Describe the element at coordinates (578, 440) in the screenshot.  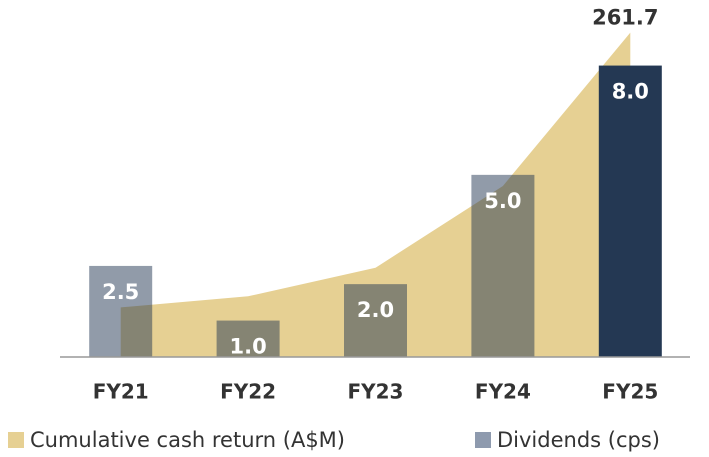
I see `legend-label: Dividends (cps)` at that location.